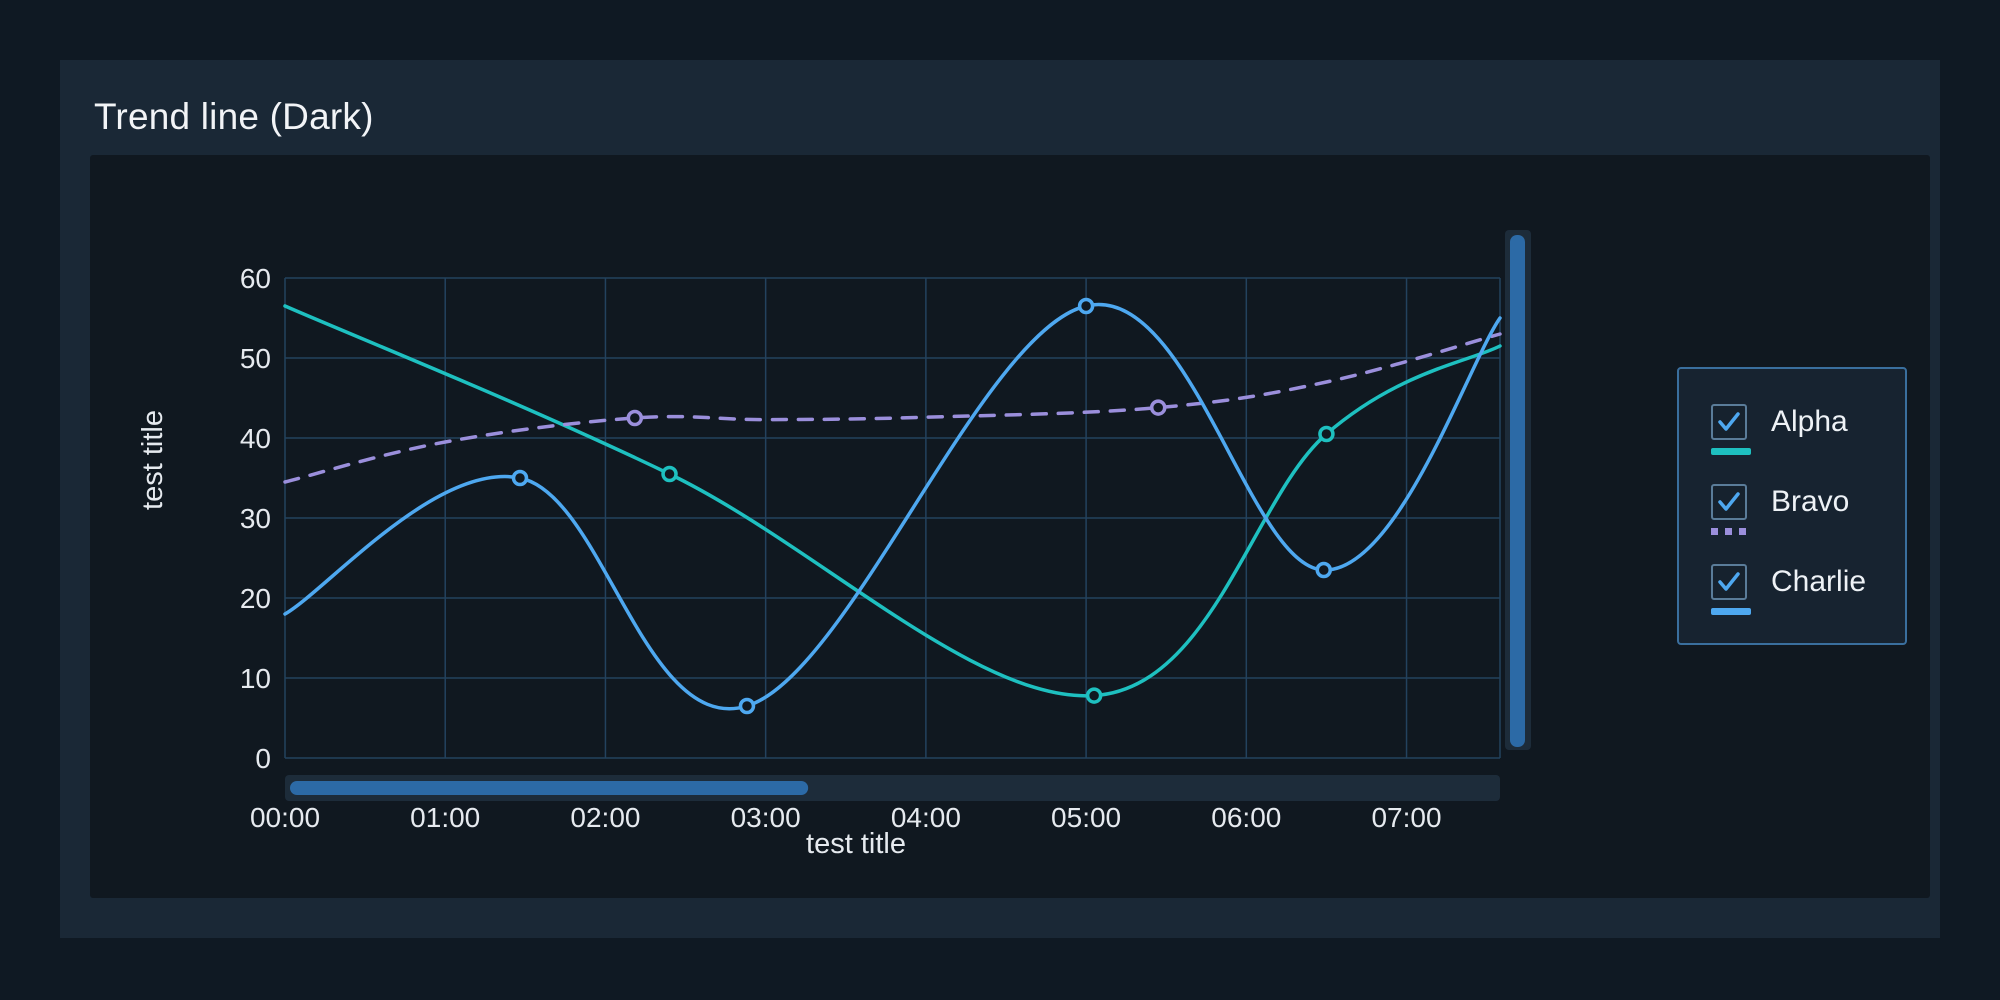 The image size is (2000, 1000). What do you see at coordinates (1810, 501) in the screenshot?
I see `legend-label-bravo: Bravo` at bounding box center [1810, 501].